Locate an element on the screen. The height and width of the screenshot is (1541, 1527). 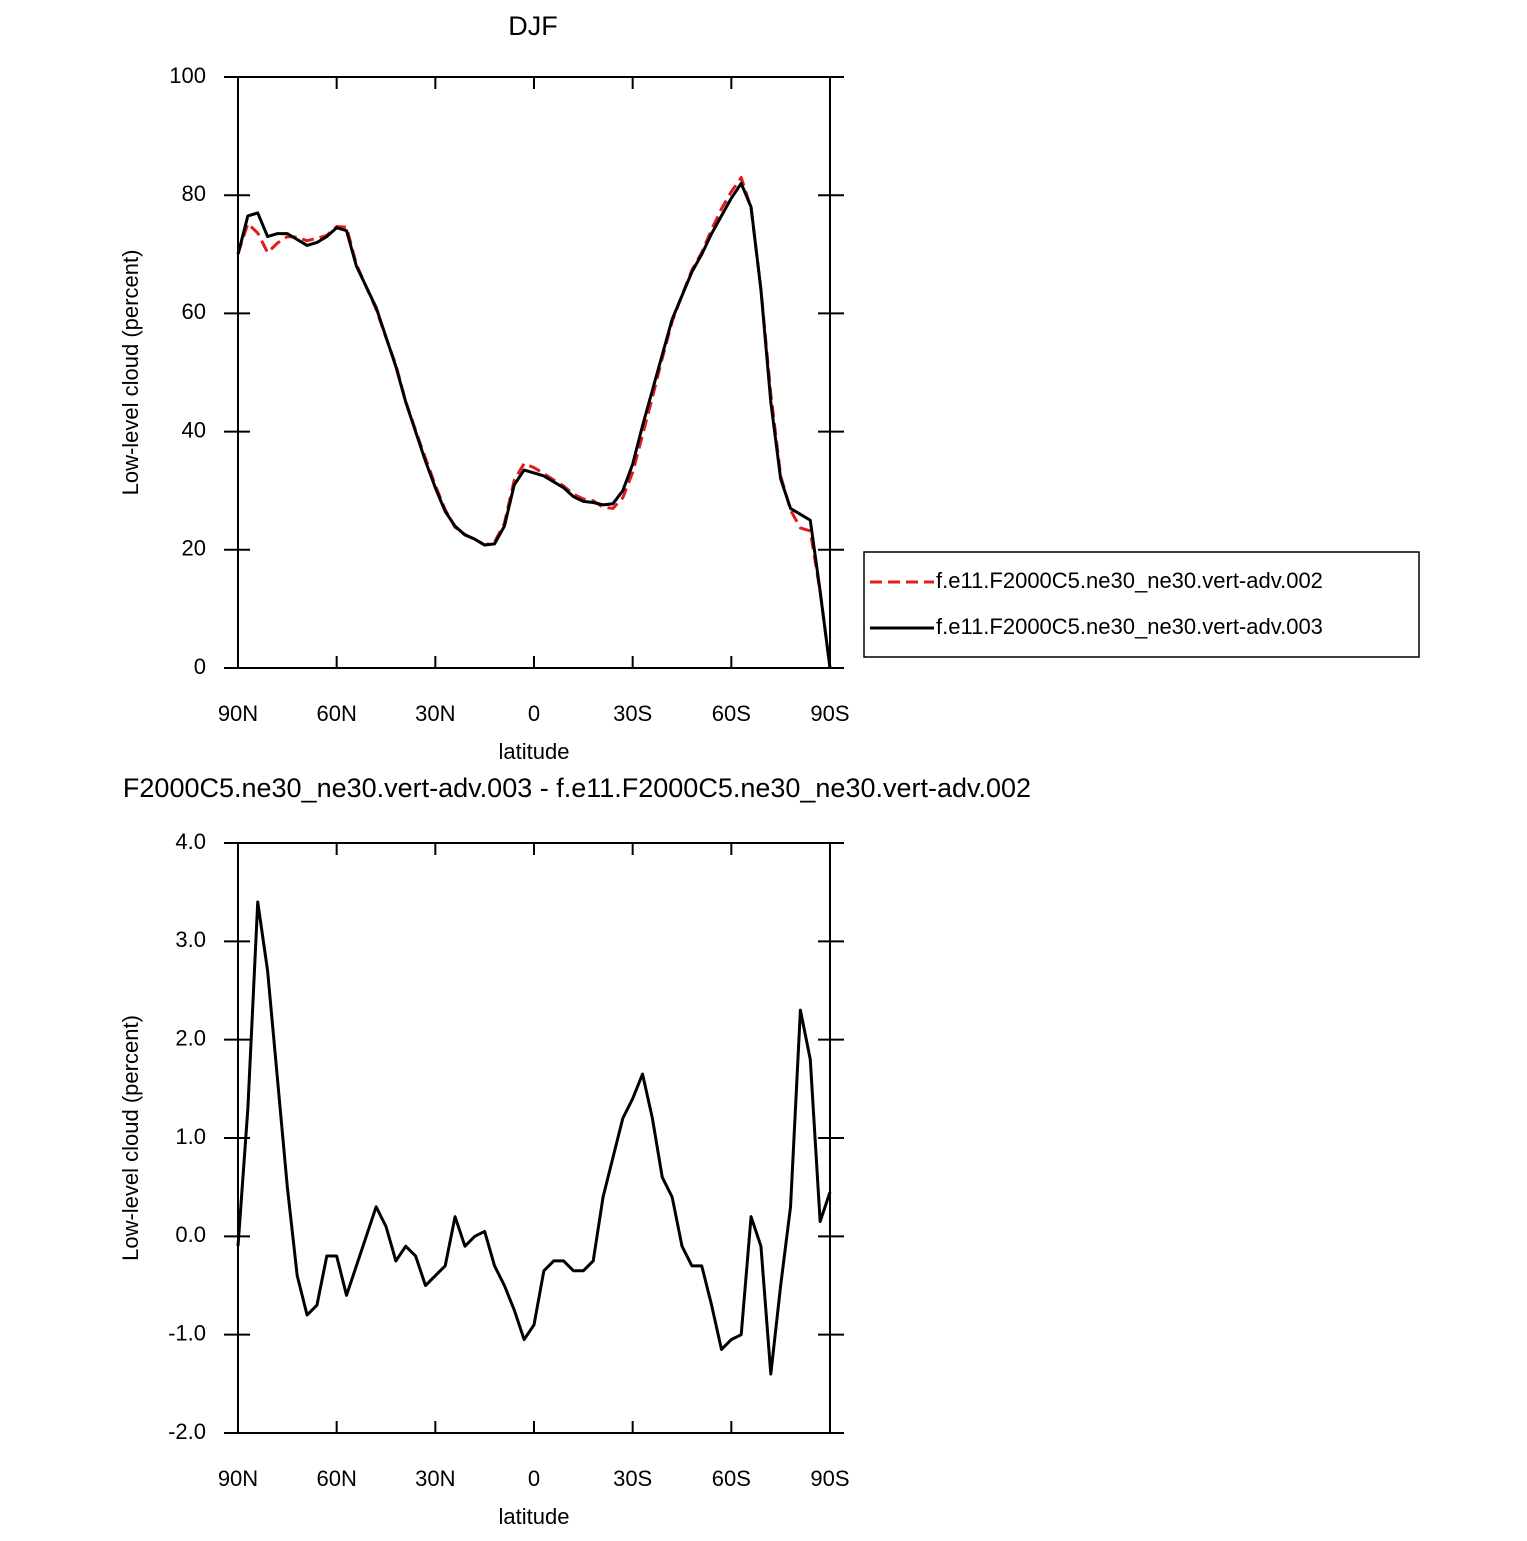
y-tick-label: -1.0 is located at coordinates (187, 1332).